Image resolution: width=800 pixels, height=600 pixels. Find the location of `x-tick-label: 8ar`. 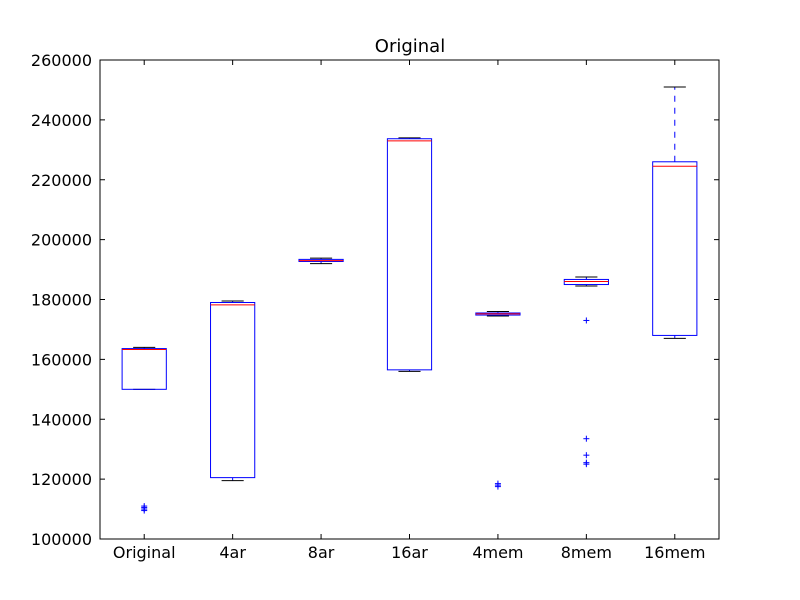

x-tick-label: 8ar is located at coordinates (321, 552).